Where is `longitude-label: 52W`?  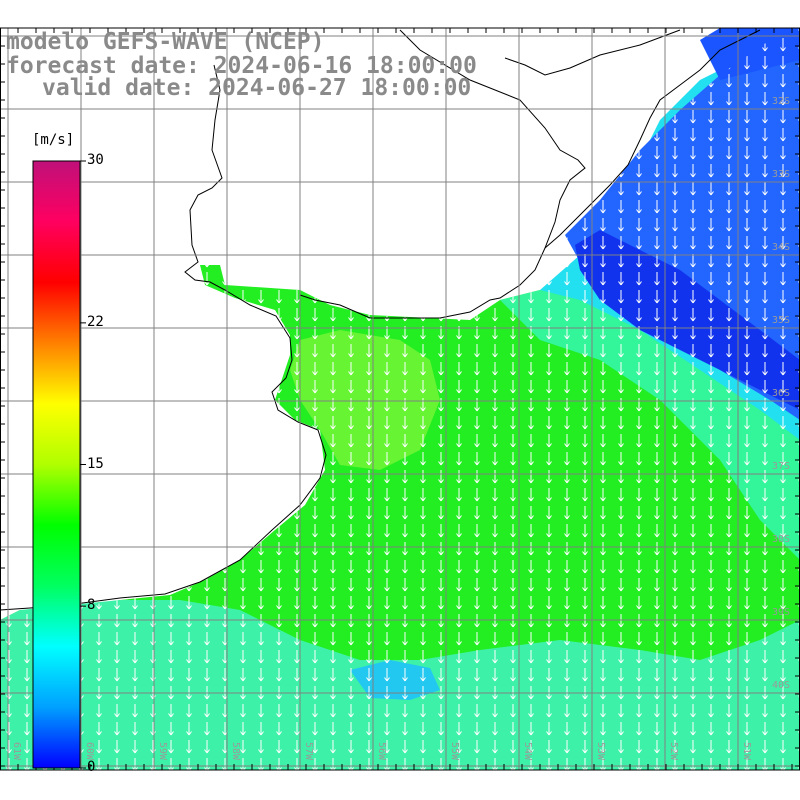
longitude-label: 52W is located at coordinates (673, 751).